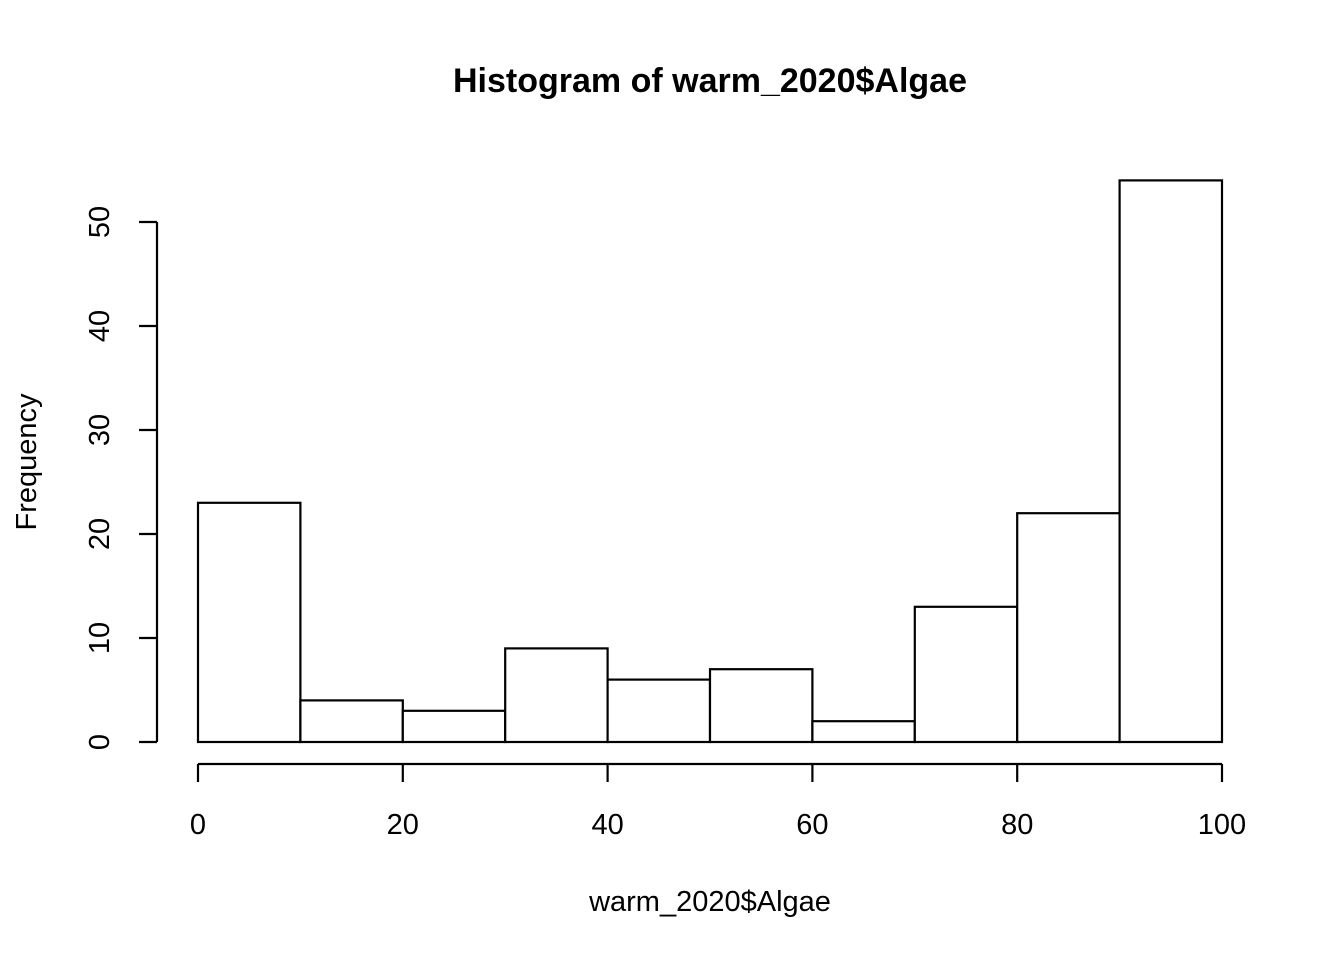 The height and width of the screenshot is (960, 1344). What do you see at coordinates (100, 534) in the screenshot?
I see `y-tick-label: 20` at bounding box center [100, 534].